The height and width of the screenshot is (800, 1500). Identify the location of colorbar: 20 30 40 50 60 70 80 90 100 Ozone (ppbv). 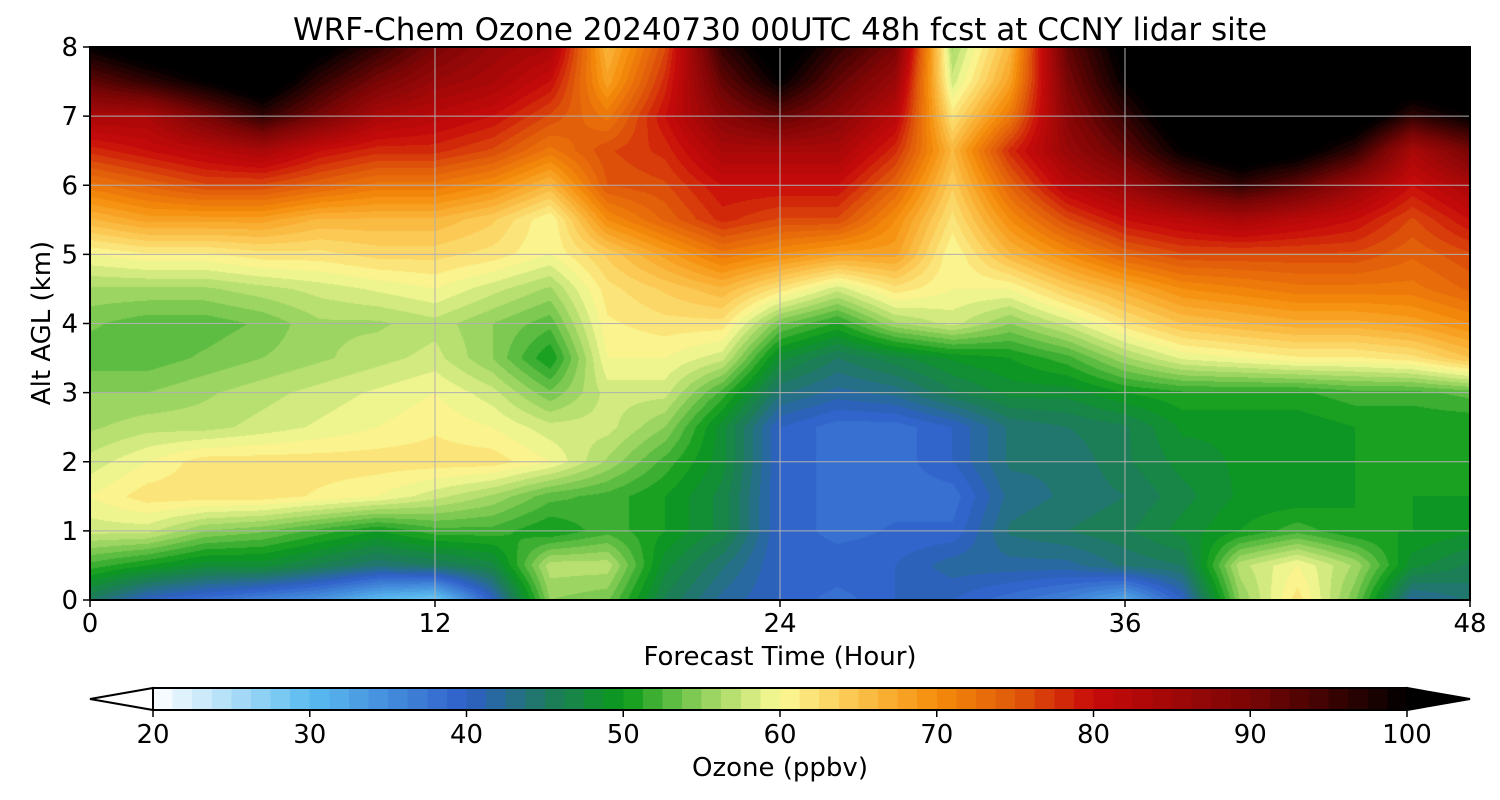
(780, 734).